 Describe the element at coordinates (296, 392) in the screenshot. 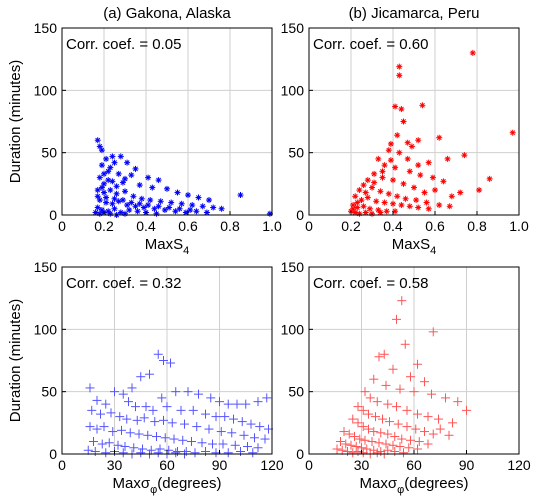

I see `y-tick-label: 50` at that location.